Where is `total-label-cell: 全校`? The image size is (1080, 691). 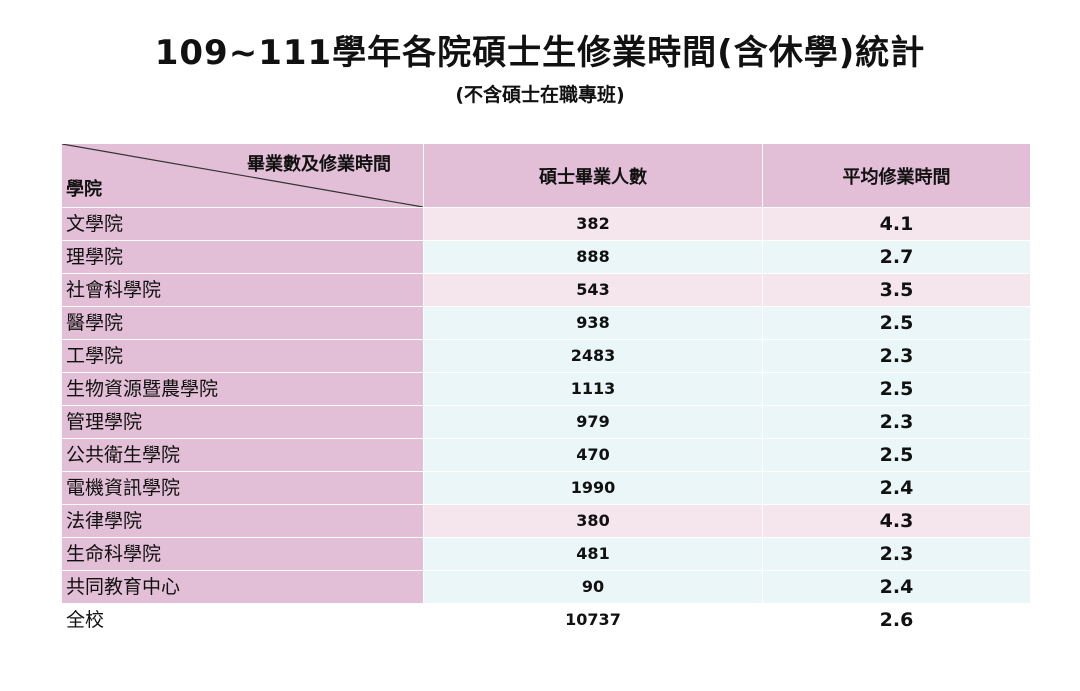
total-label-cell: 全校 is located at coordinates (242, 620).